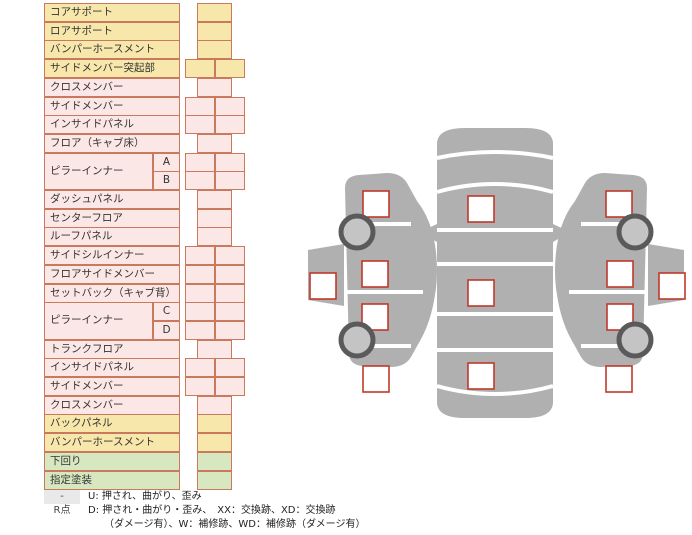 The height and width of the screenshot is (535, 692). I want to click on table-row-label: セットバック（キャブ背）, so click(112, 293).